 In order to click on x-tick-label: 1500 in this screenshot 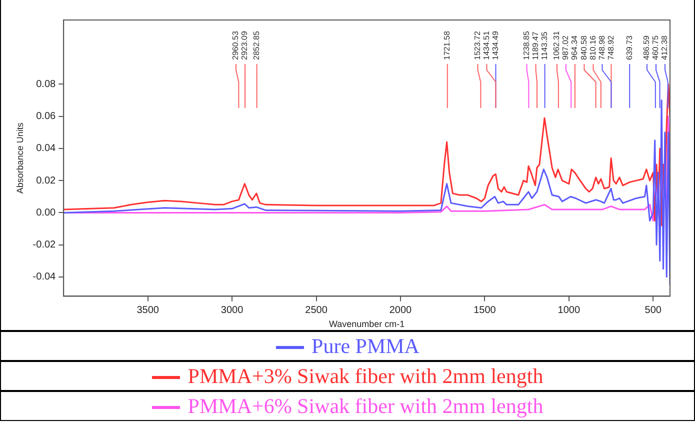, I will do `click(485, 310)`.